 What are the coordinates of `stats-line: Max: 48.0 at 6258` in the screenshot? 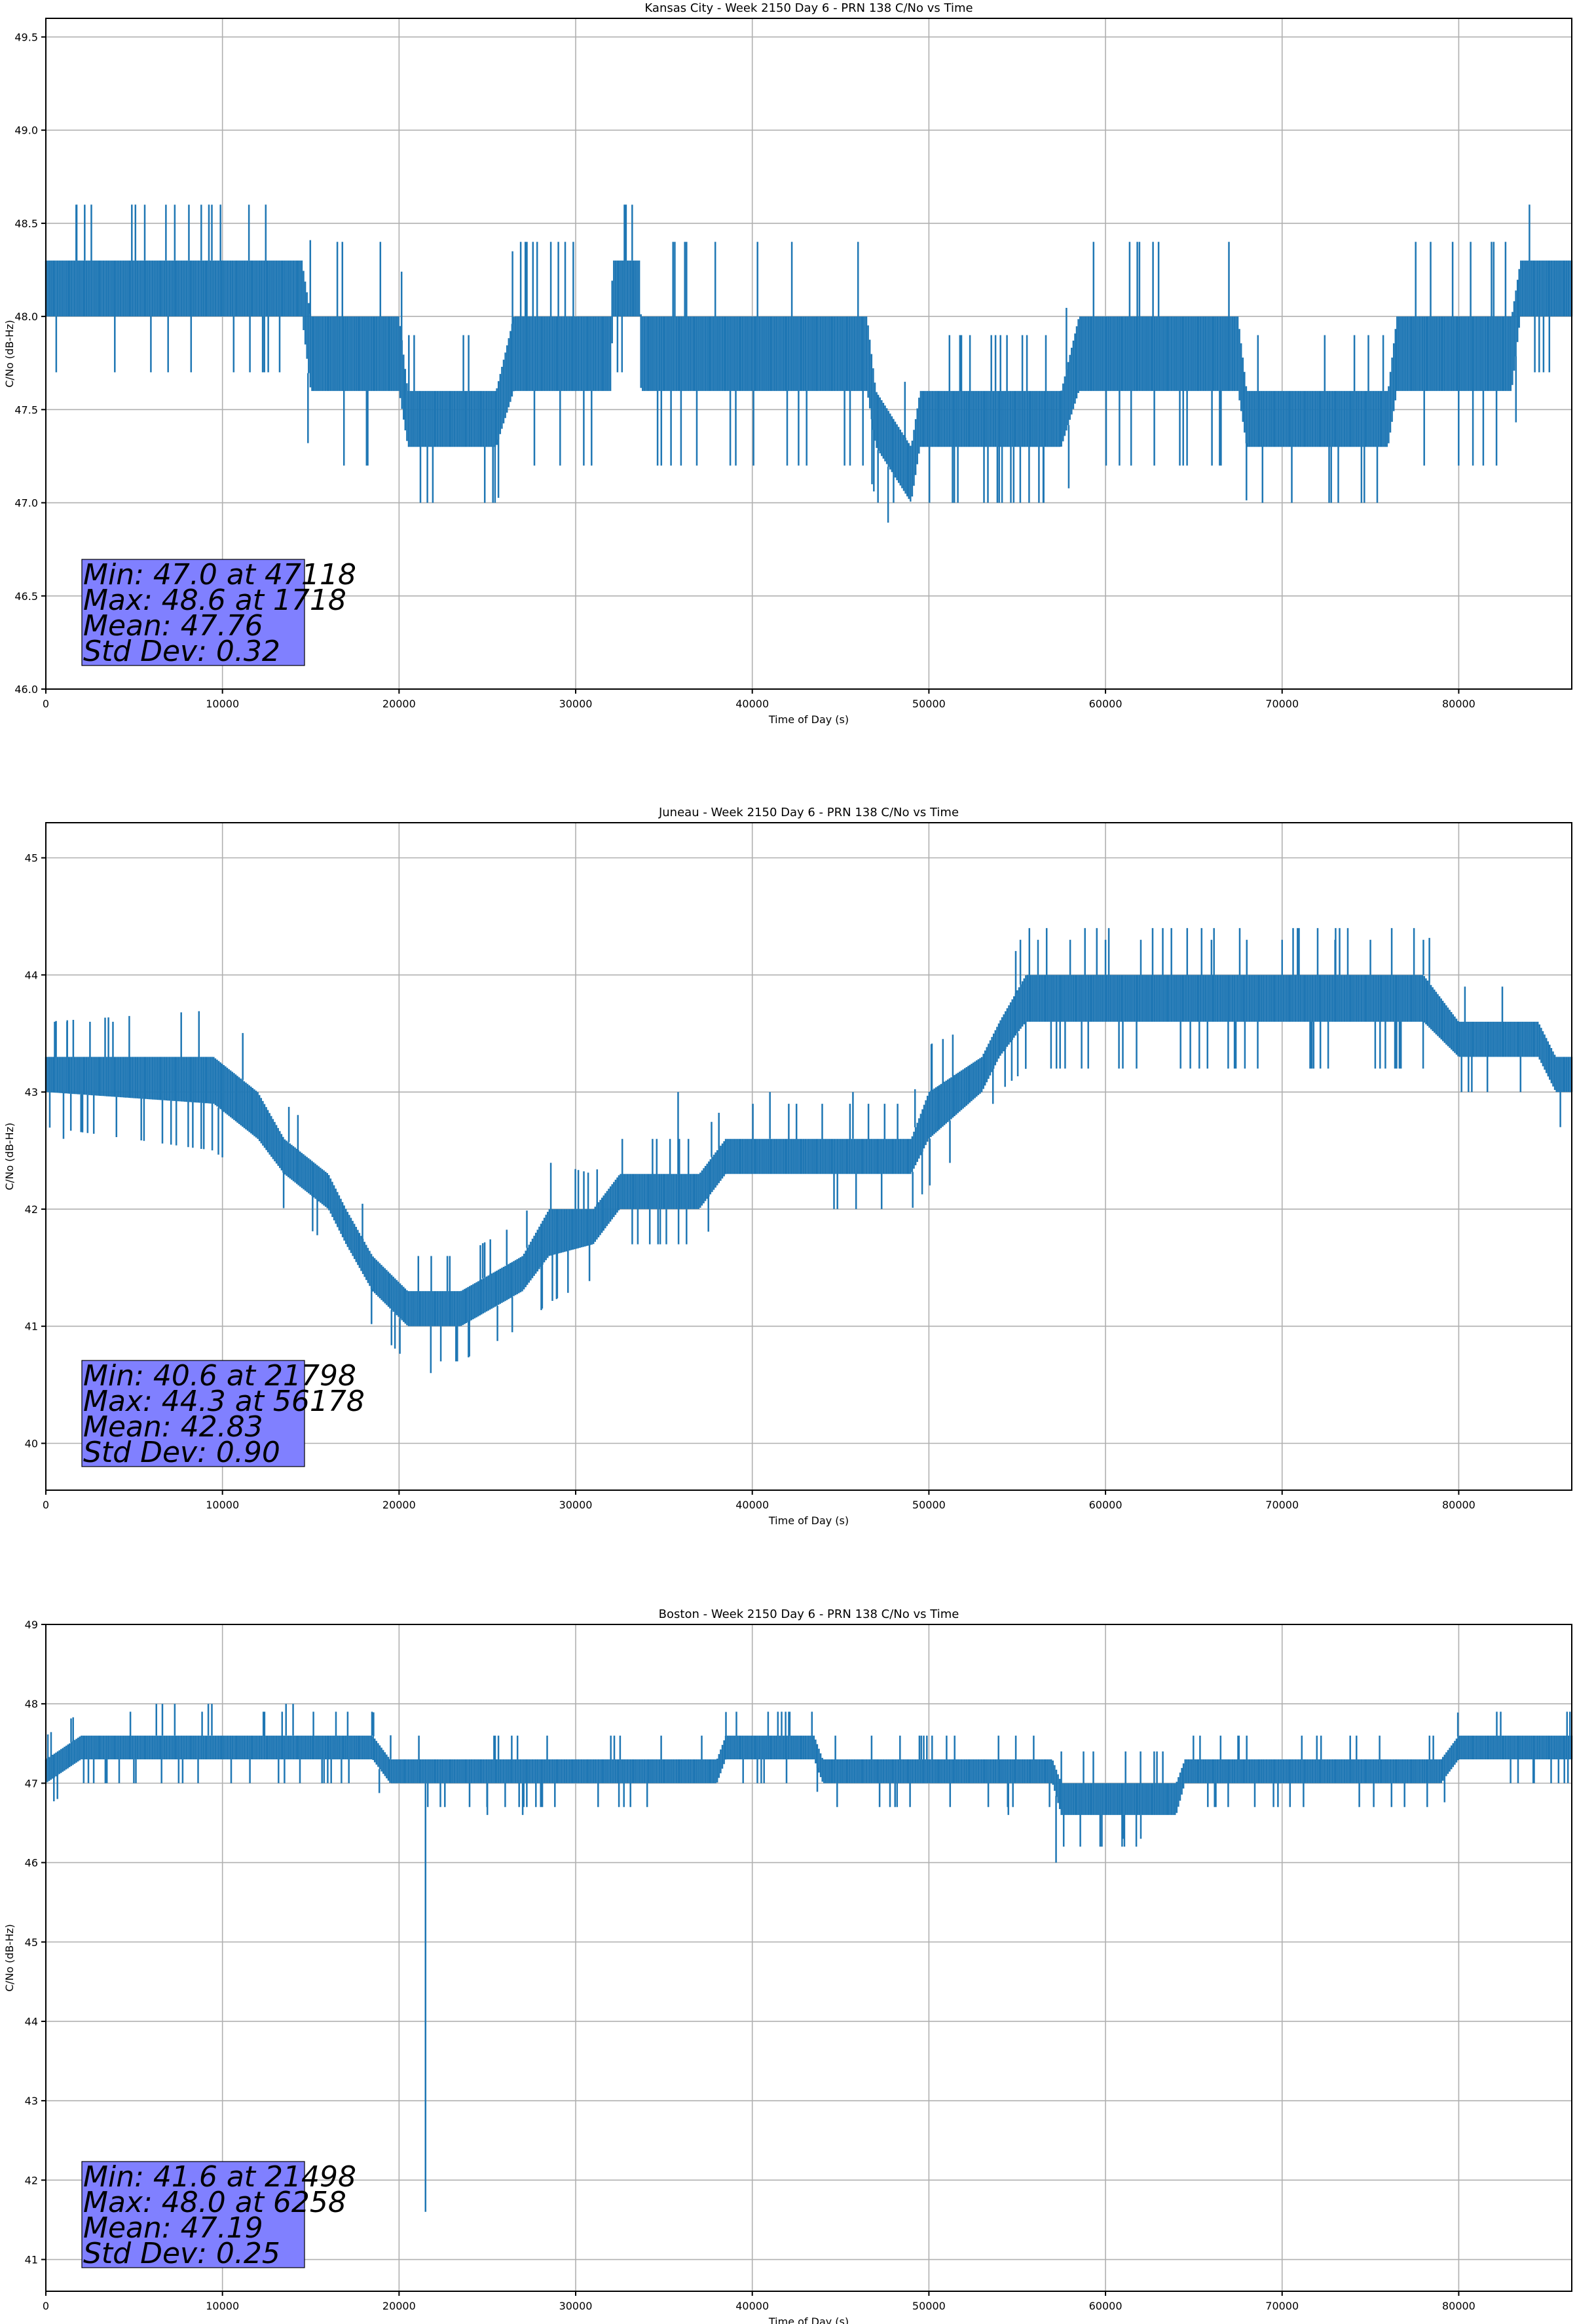 It's located at (214, 2202).